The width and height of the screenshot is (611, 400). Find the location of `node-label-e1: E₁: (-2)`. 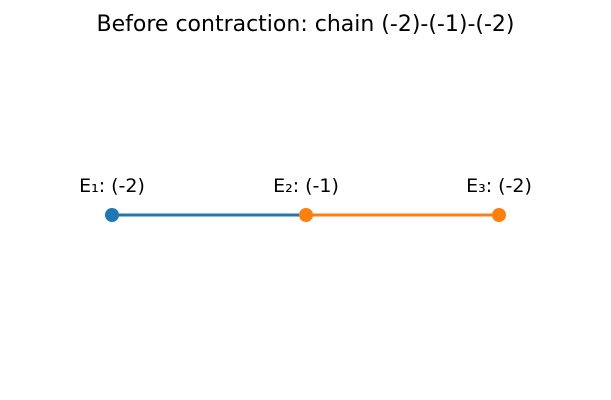

node-label-e1: E₁: (-2) is located at coordinates (112, 186).